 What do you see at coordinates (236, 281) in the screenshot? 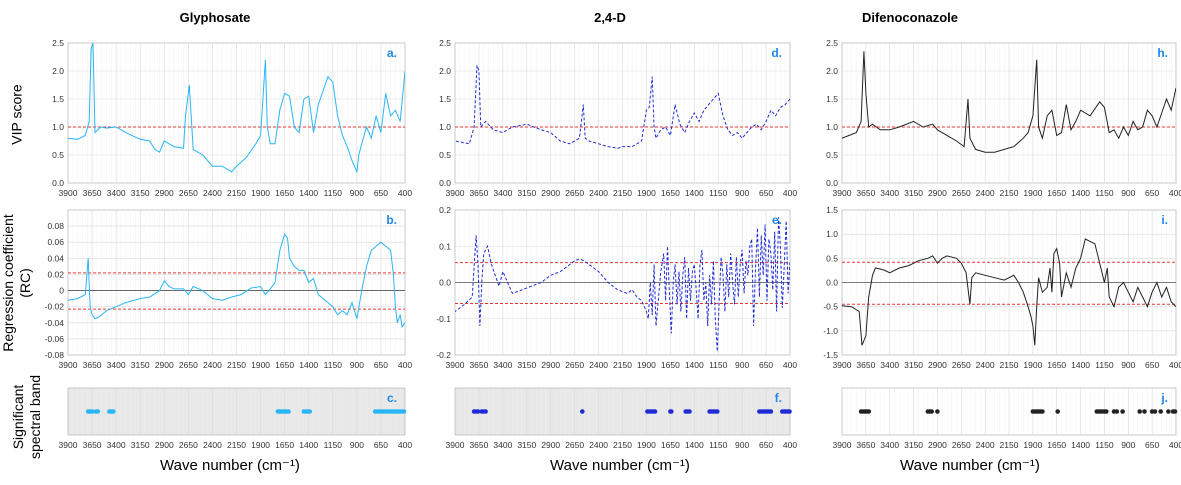
I see `series-line-rc` at bounding box center [236, 281].